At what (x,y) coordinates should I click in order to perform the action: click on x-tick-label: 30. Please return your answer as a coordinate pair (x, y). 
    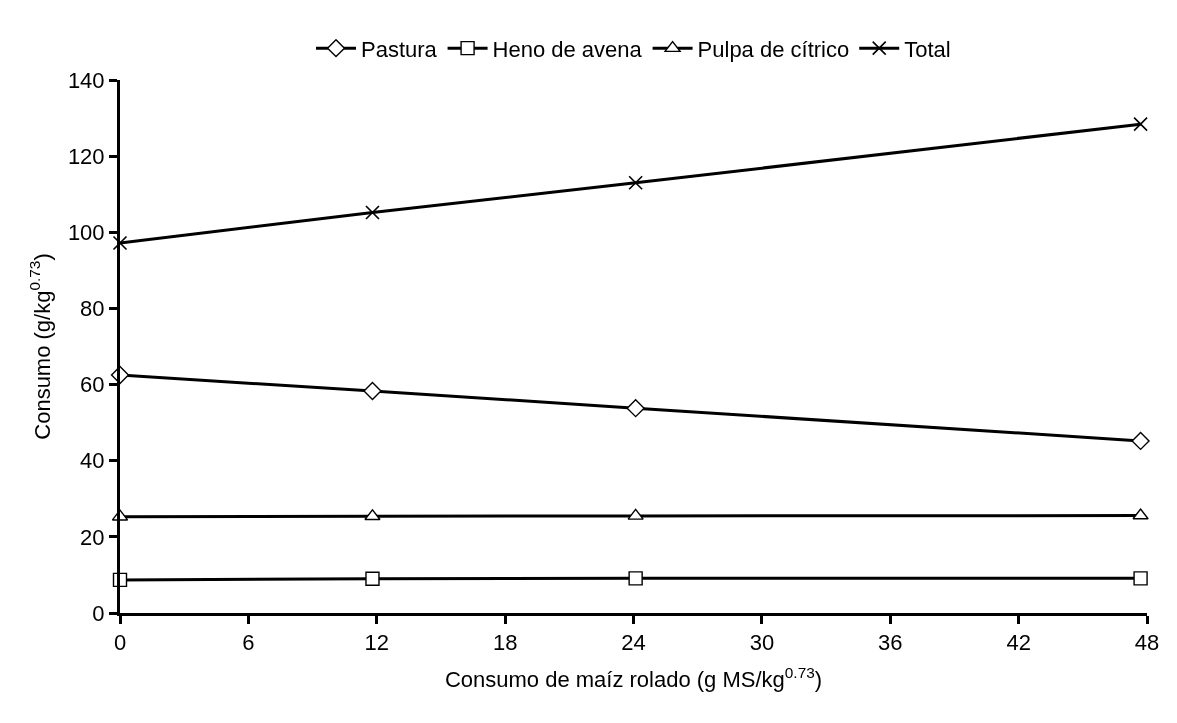
    Looking at the image, I should click on (762, 643).